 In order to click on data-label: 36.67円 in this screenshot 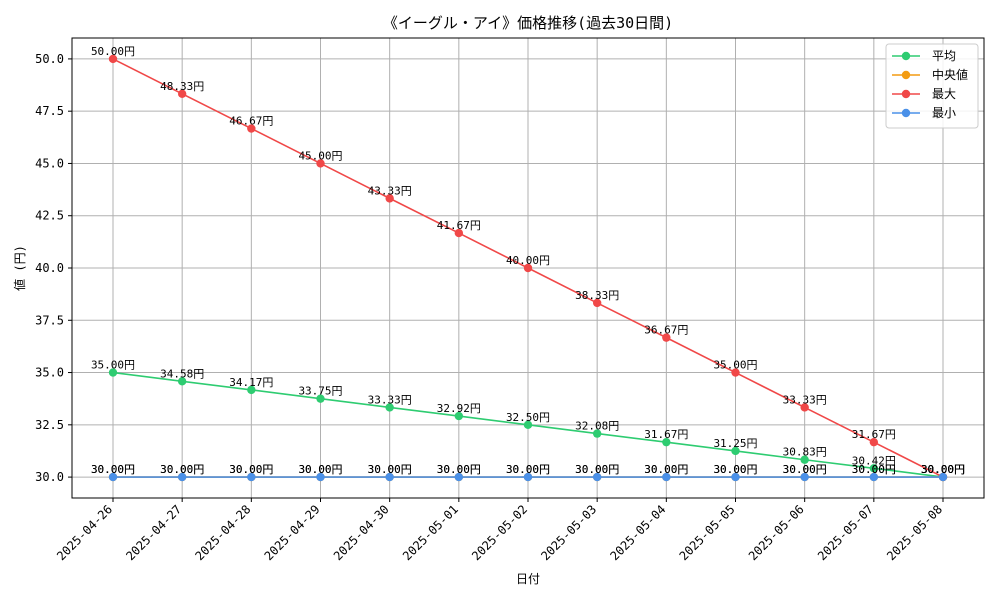, I will do `click(666, 330)`.